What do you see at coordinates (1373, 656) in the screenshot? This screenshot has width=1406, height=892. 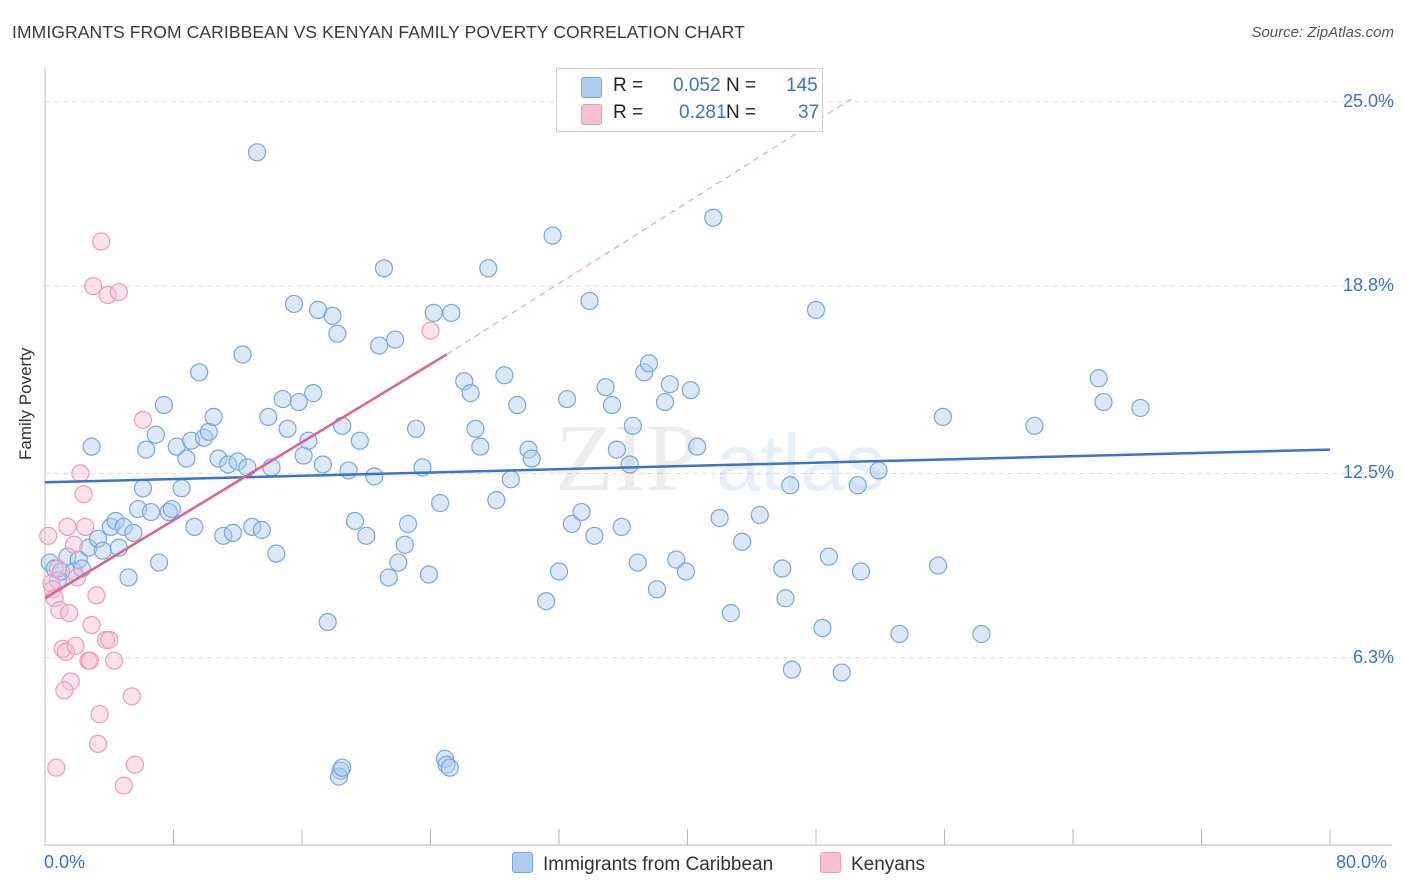 I see `y-tick-label: 6.3%` at bounding box center [1373, 656].